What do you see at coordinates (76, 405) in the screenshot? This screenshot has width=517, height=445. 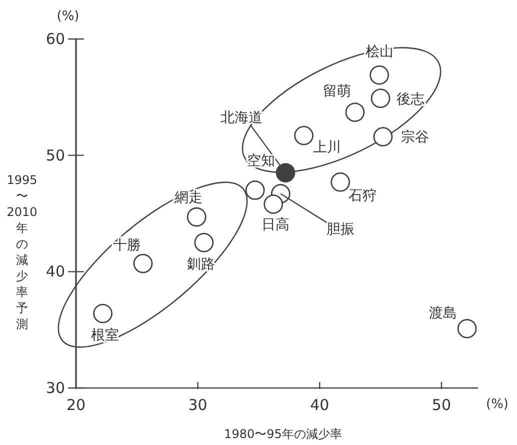 I see `x-tick-label: 20` at bounding box center [76, 405].